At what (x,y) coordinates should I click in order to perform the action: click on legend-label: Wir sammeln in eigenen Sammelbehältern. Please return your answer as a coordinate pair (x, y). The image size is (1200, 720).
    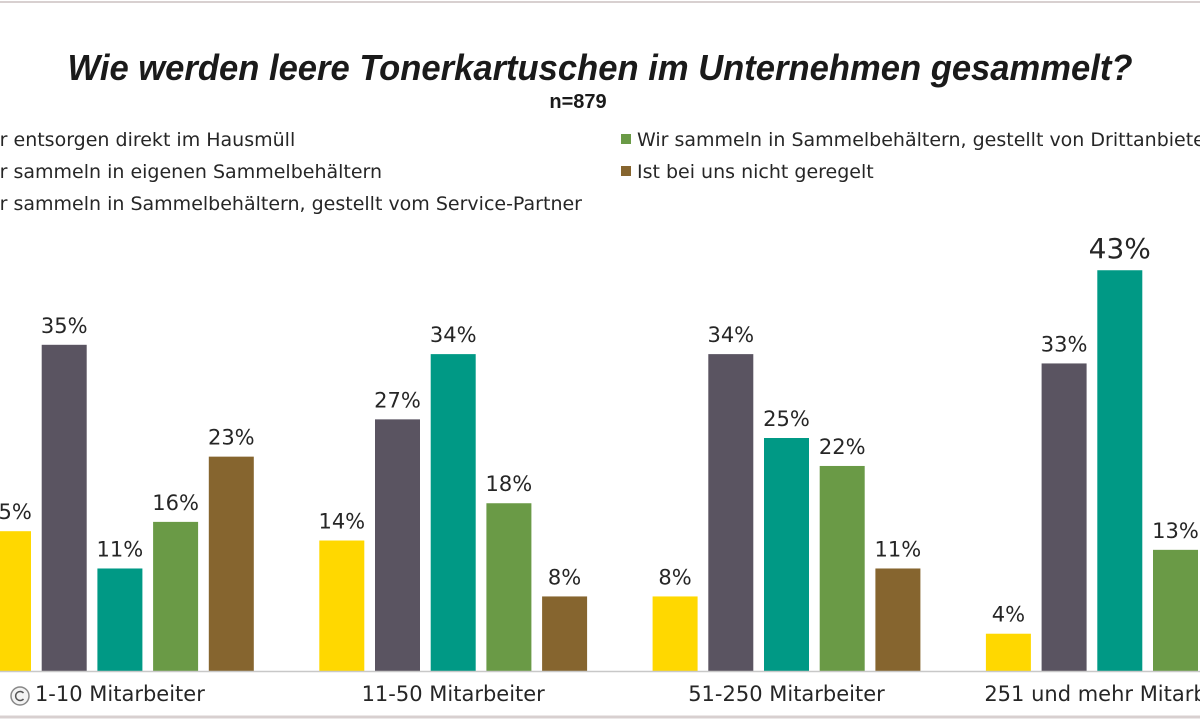
    Looking at the image, I should click on (191, 172).